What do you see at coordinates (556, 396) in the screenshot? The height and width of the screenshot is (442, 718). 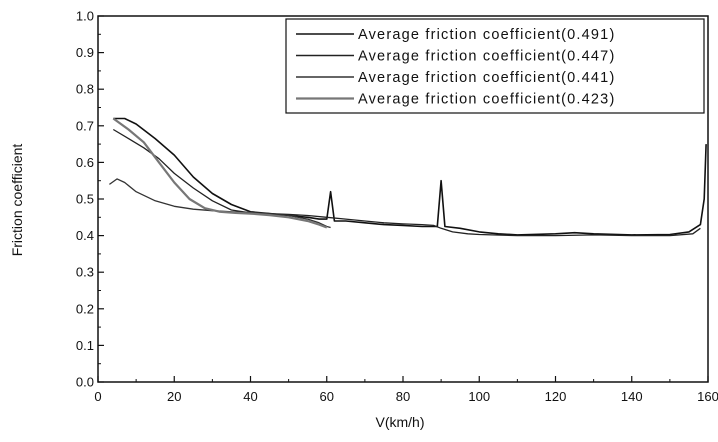 I see `x-tick-label: 120` at bounding box center [556, 396].